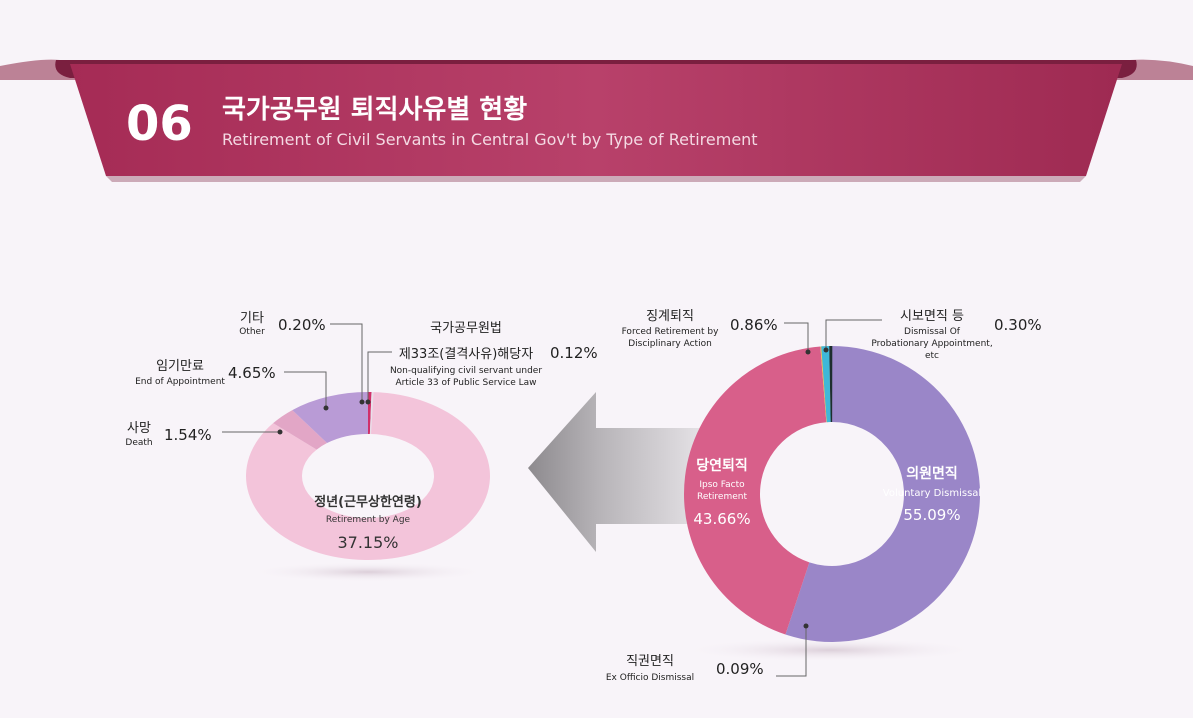 This screenshot has width=1193, height=718. Describe the element at coordinates (367, 542) in the screenshot. I see `age-value: 37.15%` at that location.